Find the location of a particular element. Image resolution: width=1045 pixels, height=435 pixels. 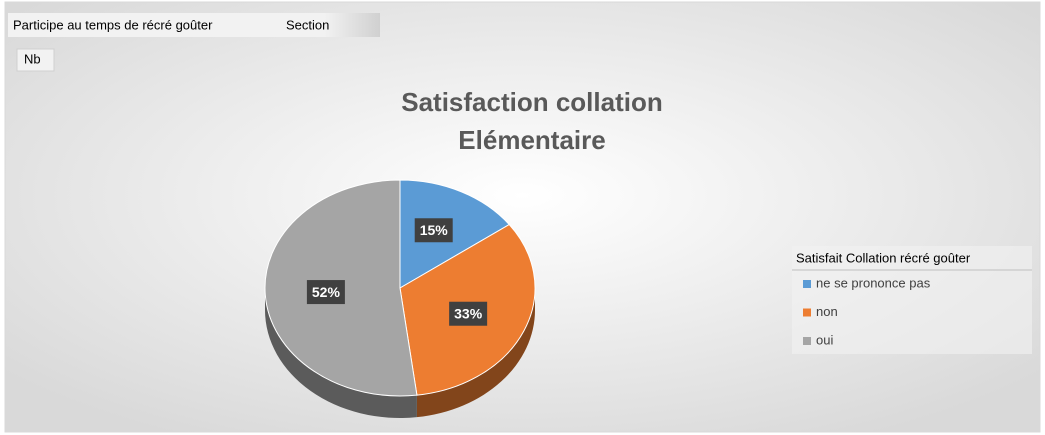

chart-title: Elémentaire is located at coordinates (531, 140).